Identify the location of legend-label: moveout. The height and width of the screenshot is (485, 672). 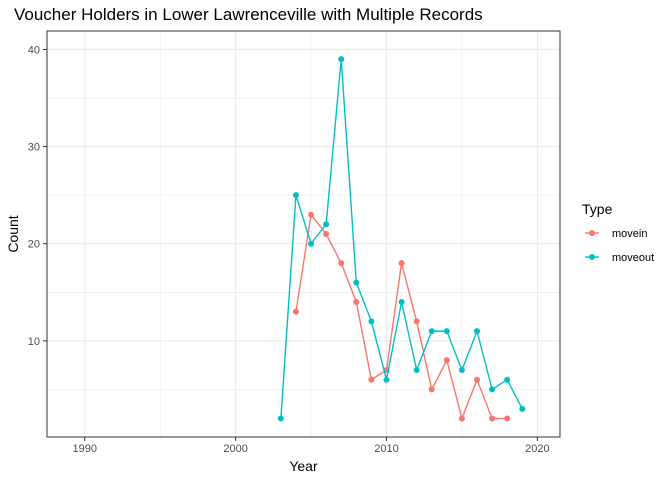
(633, 258).